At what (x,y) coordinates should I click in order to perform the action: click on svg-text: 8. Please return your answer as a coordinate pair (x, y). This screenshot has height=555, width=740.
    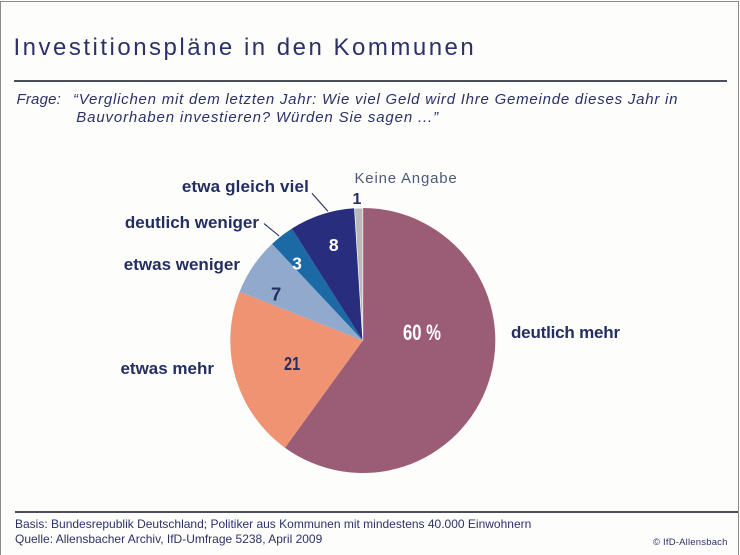
    Looking at the image, I should click on (334, 245).